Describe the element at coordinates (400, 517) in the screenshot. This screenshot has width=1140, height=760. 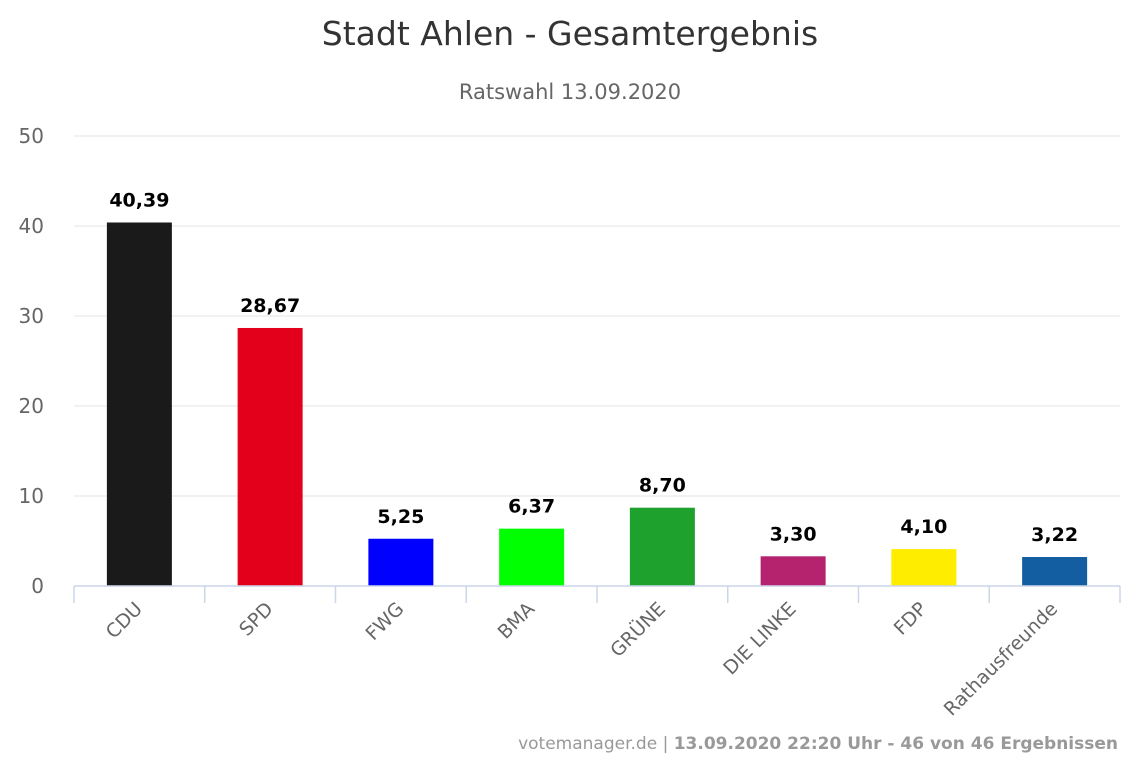
I see `data-label: 5,25` at that location.